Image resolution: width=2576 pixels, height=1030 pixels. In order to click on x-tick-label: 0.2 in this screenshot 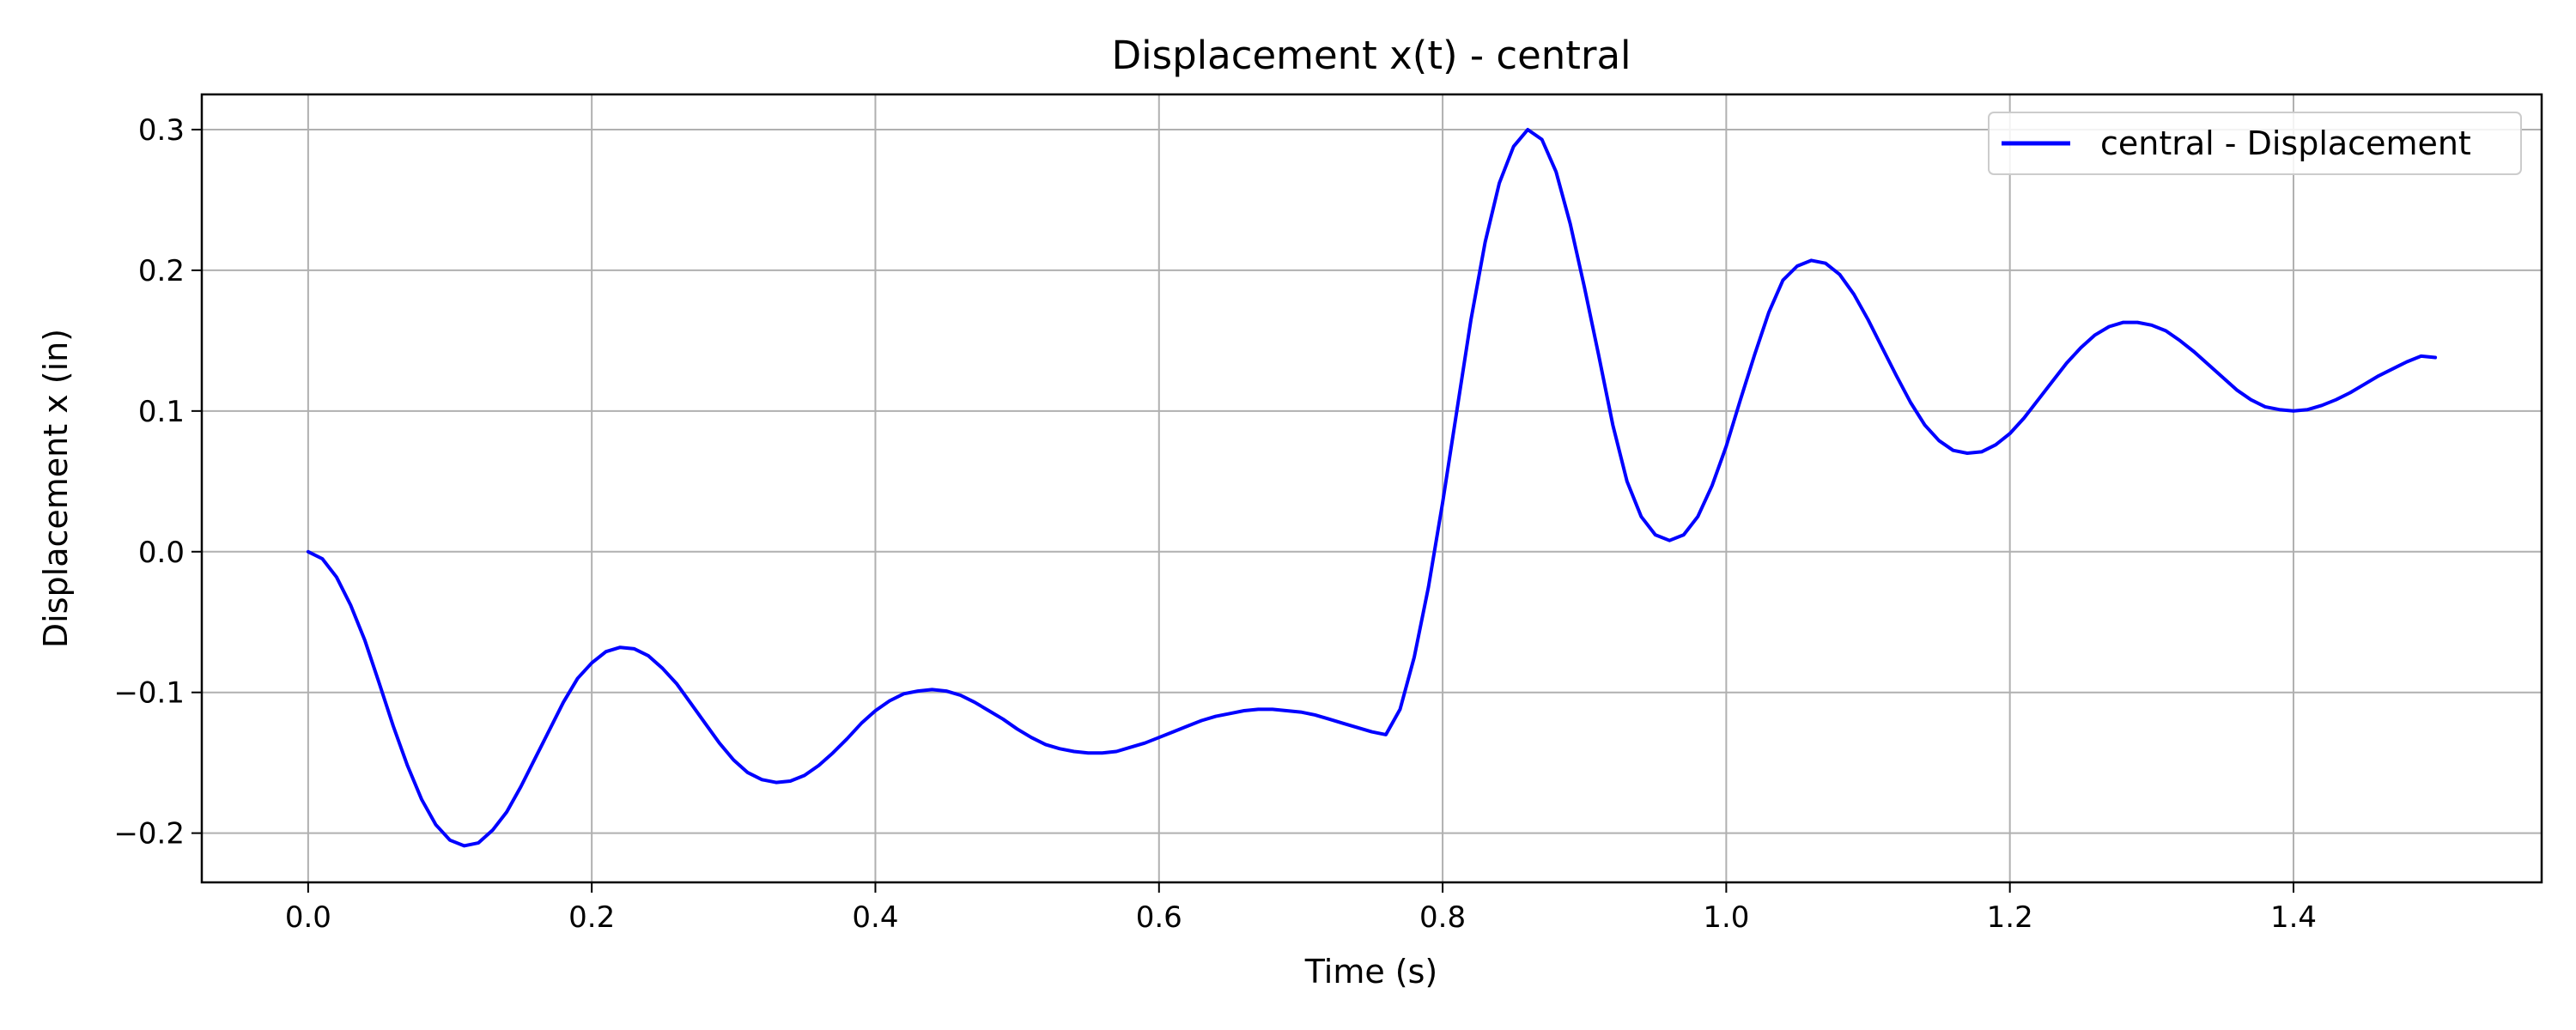, I will do `click(591, 917)`.